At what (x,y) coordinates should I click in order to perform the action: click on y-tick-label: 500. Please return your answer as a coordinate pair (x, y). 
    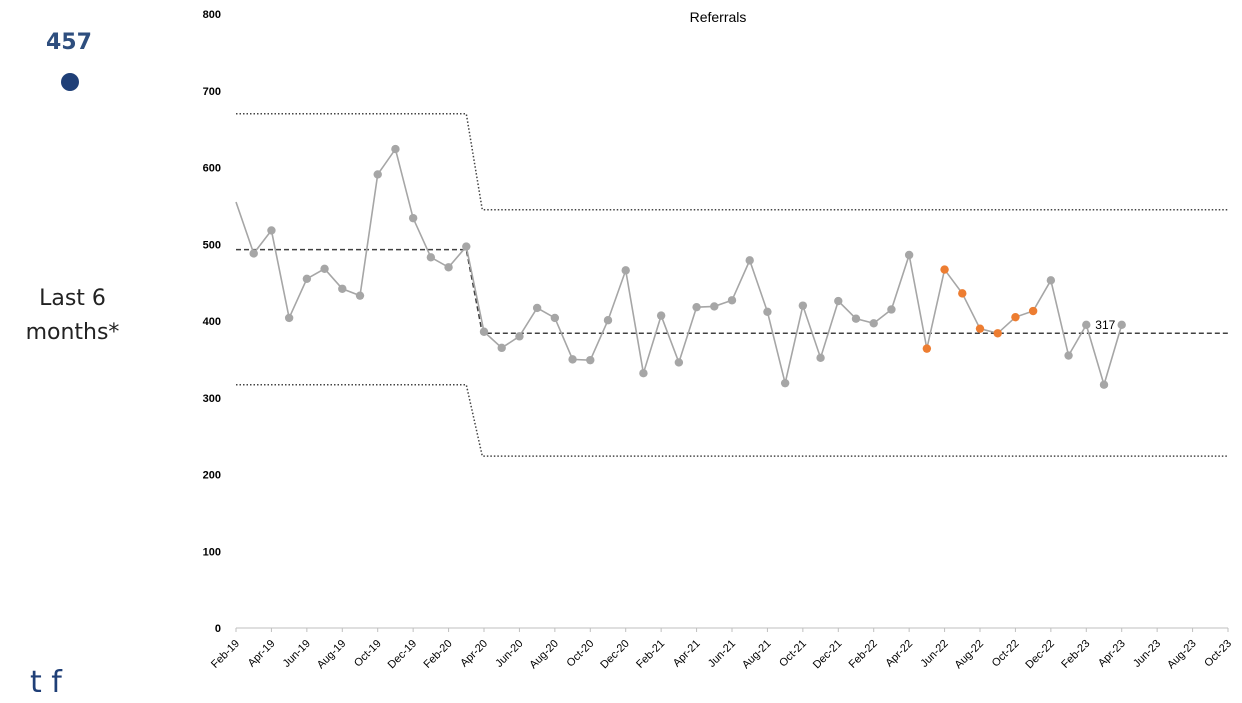
    Looking at the image, I should click on (212, 245).